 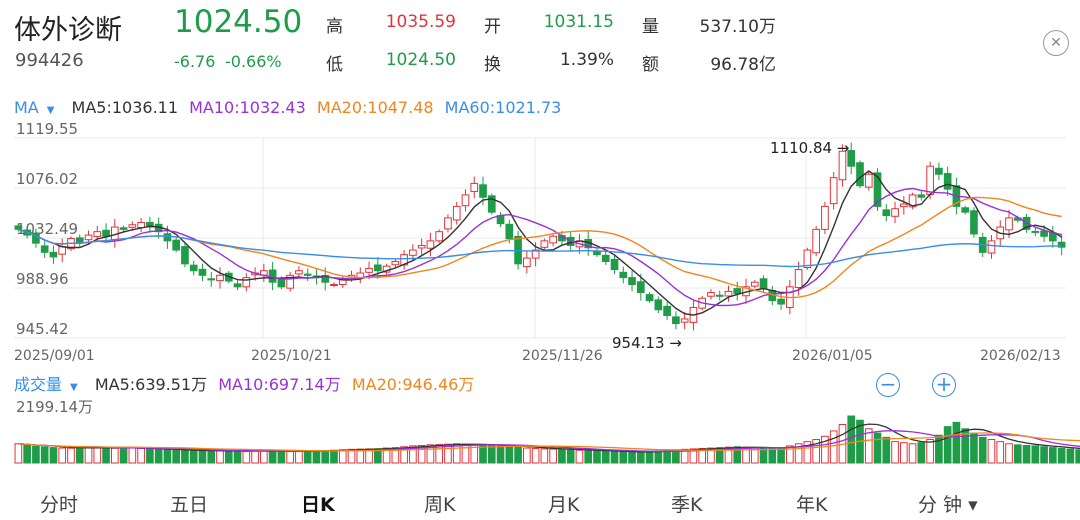 I want to click on tab-daily-k: 日K, so click(x=318, y=505).